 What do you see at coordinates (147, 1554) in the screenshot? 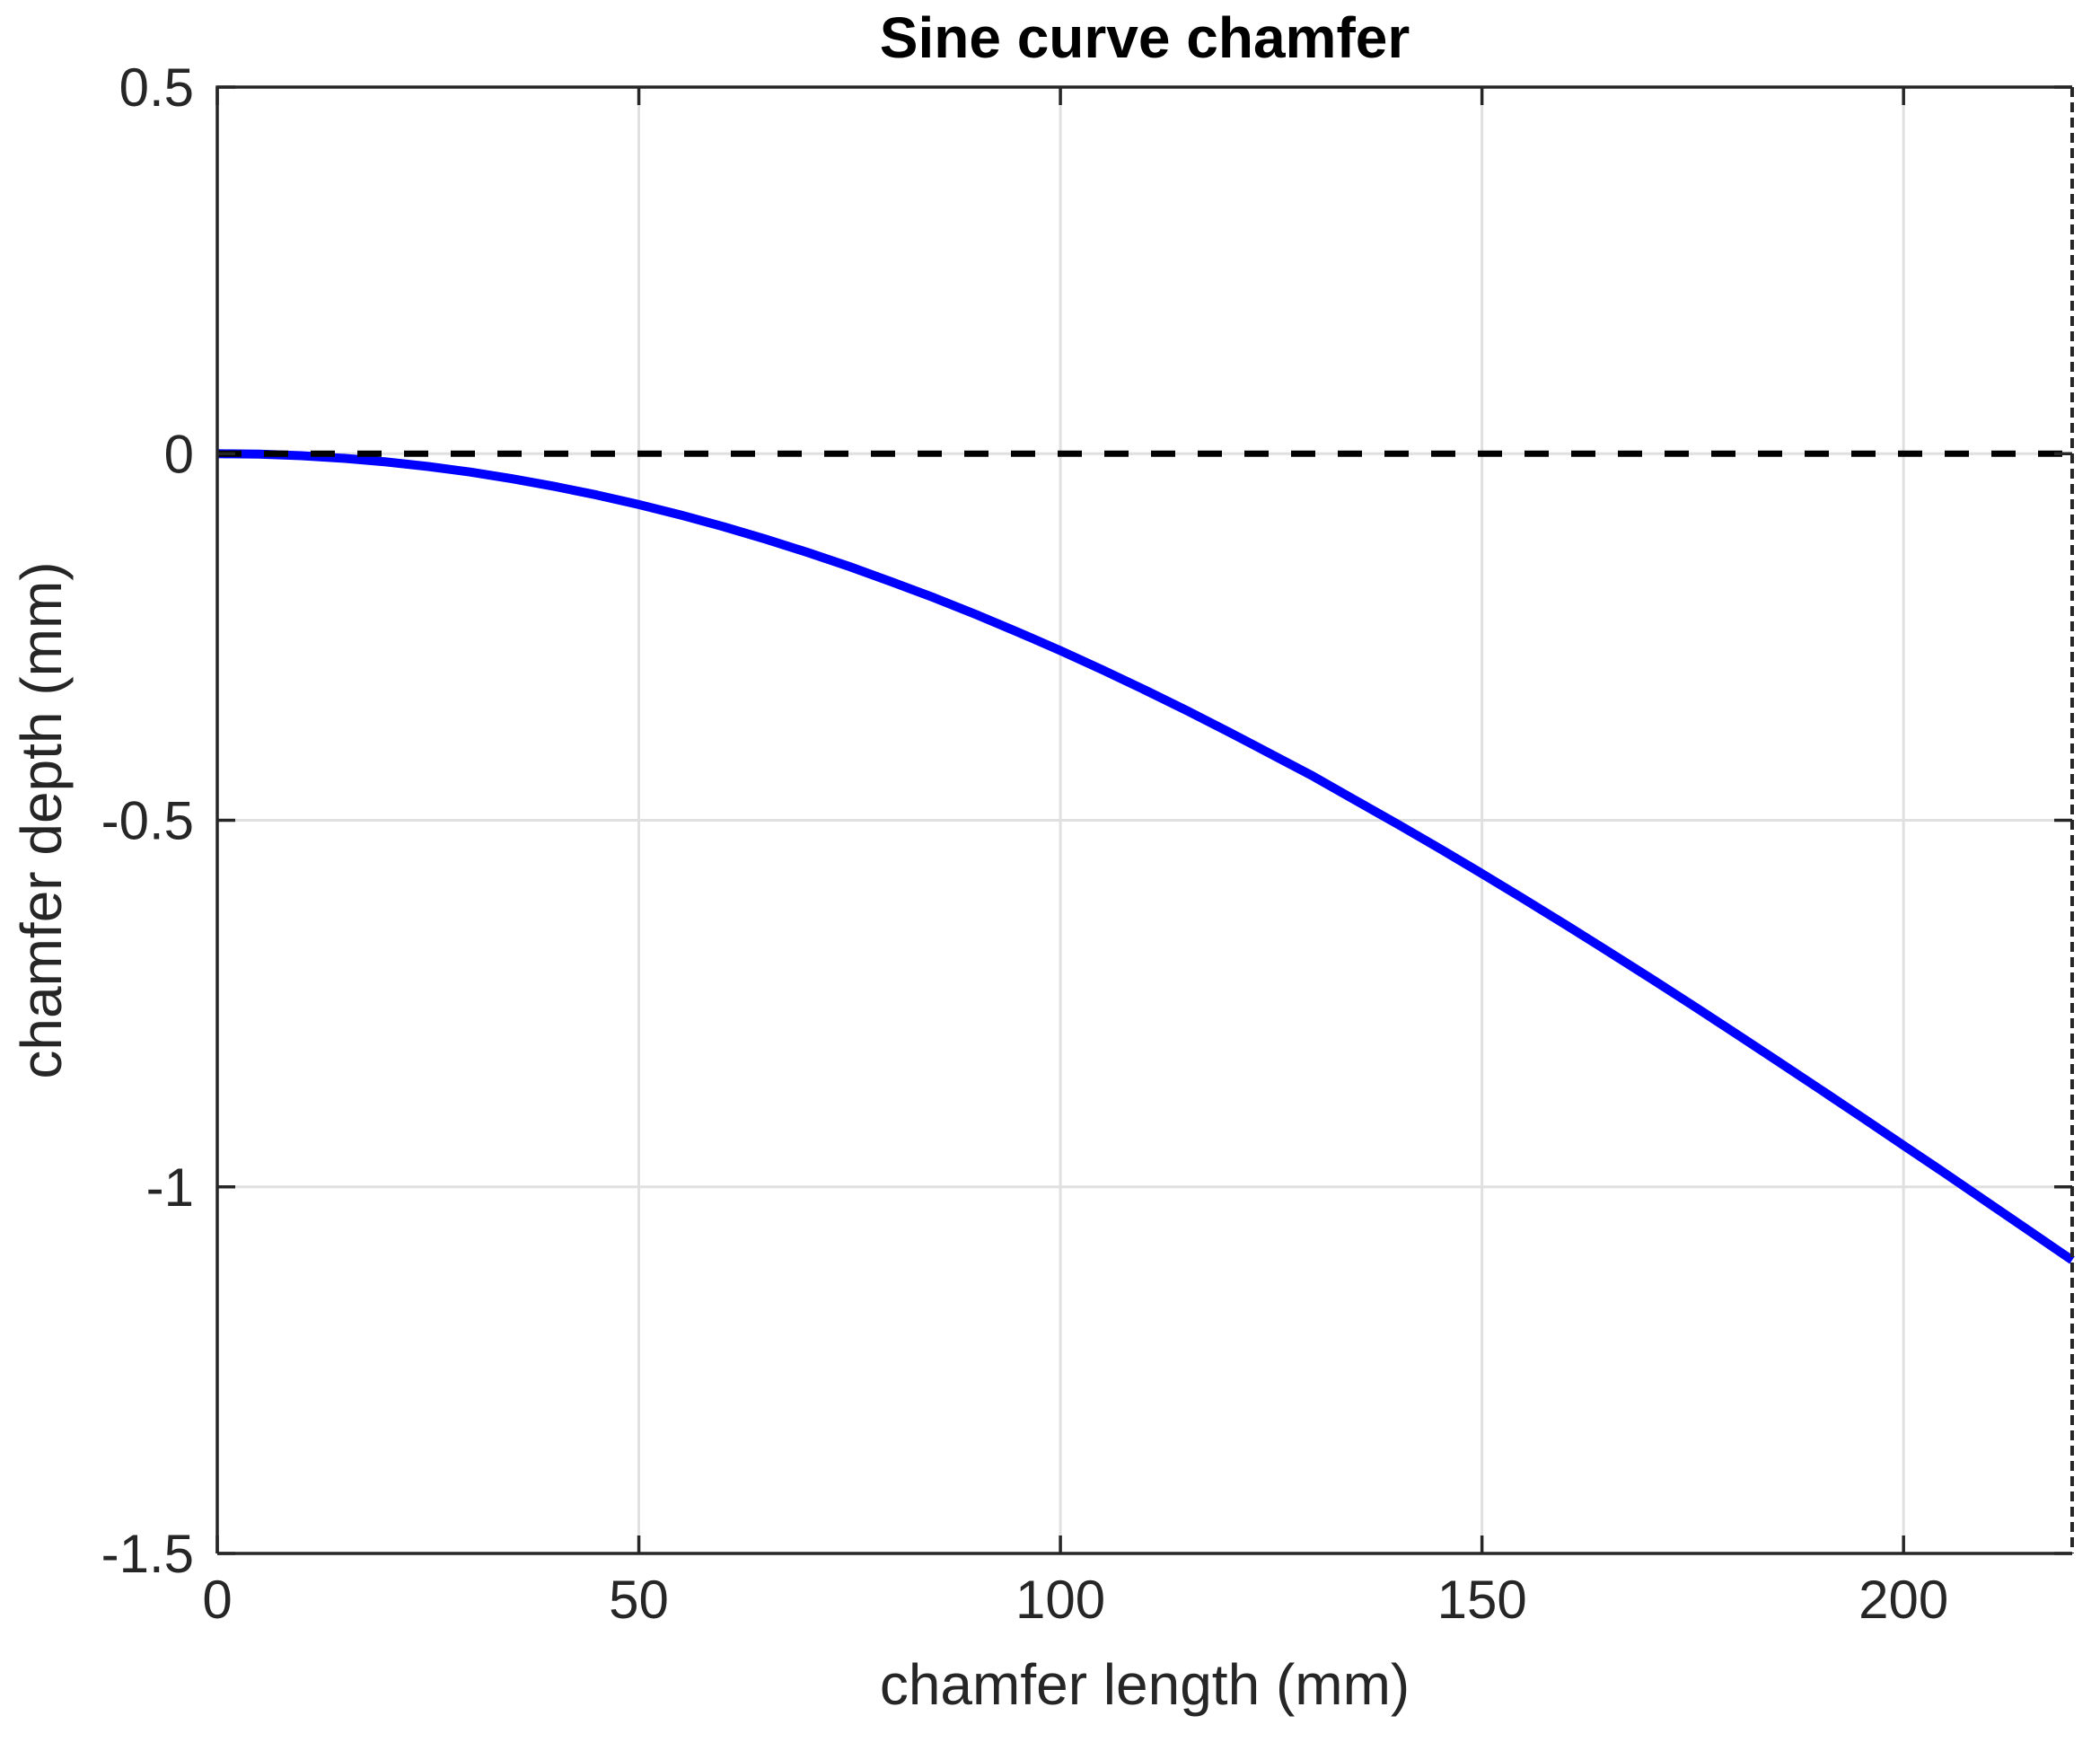
I see `y-tick-label--1.5: -1.5` at bounding box center [147, 1554].